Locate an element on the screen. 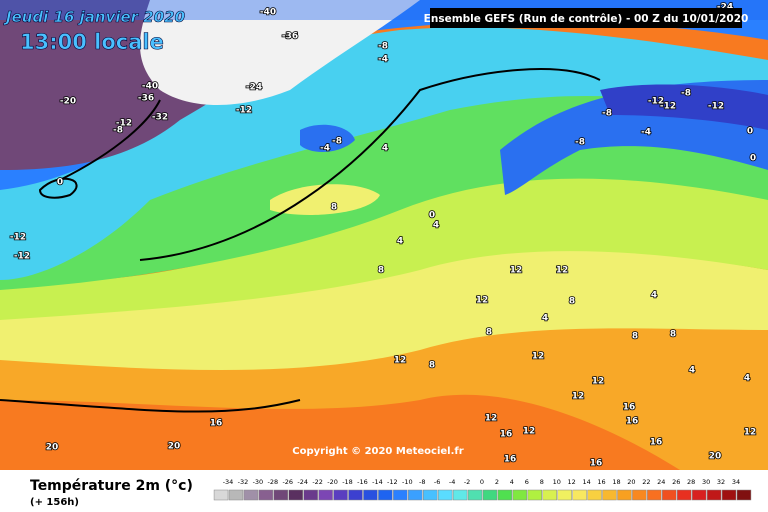  colorbar-tick: -14 is located at coordinates (377, 482).